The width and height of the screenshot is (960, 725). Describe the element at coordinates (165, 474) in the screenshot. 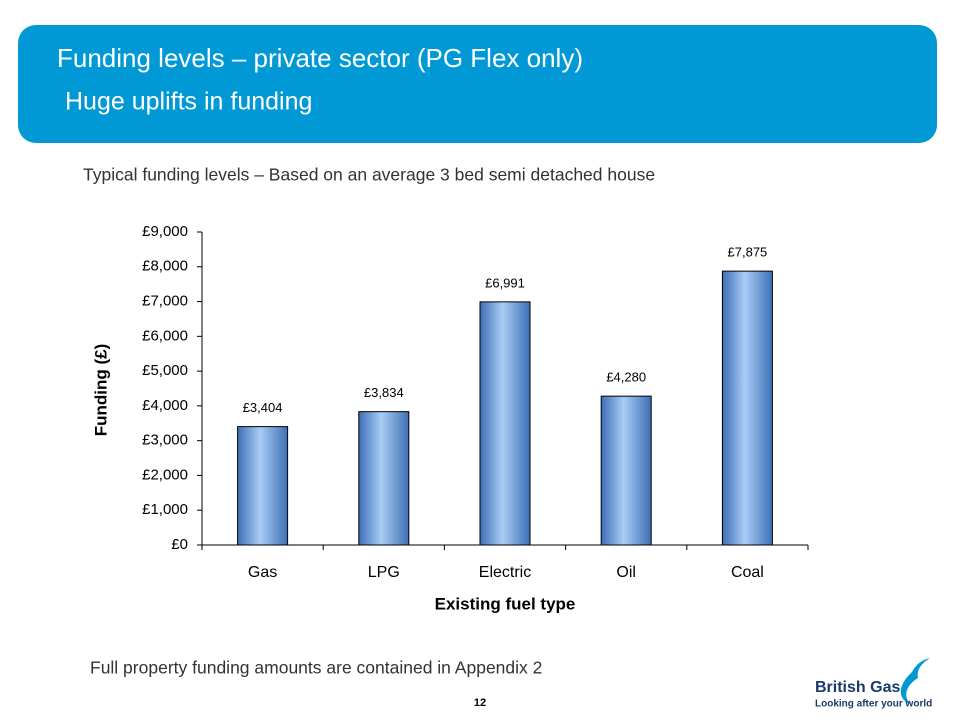

I see `y-tick-label: £2,000` at that location.